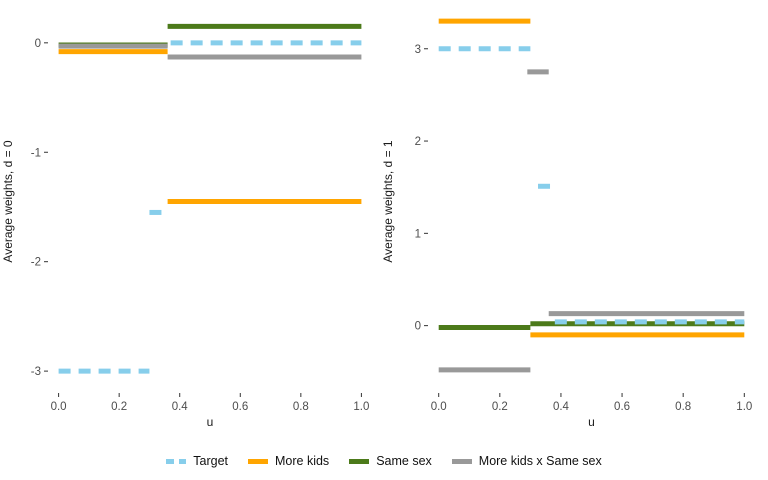 This screenshot has height=480, width=768. What do you see at coordinates (8, 201) in the screenshot?
I see `svg-text: Average weights, d = 0` at bounding box center [8, 201].